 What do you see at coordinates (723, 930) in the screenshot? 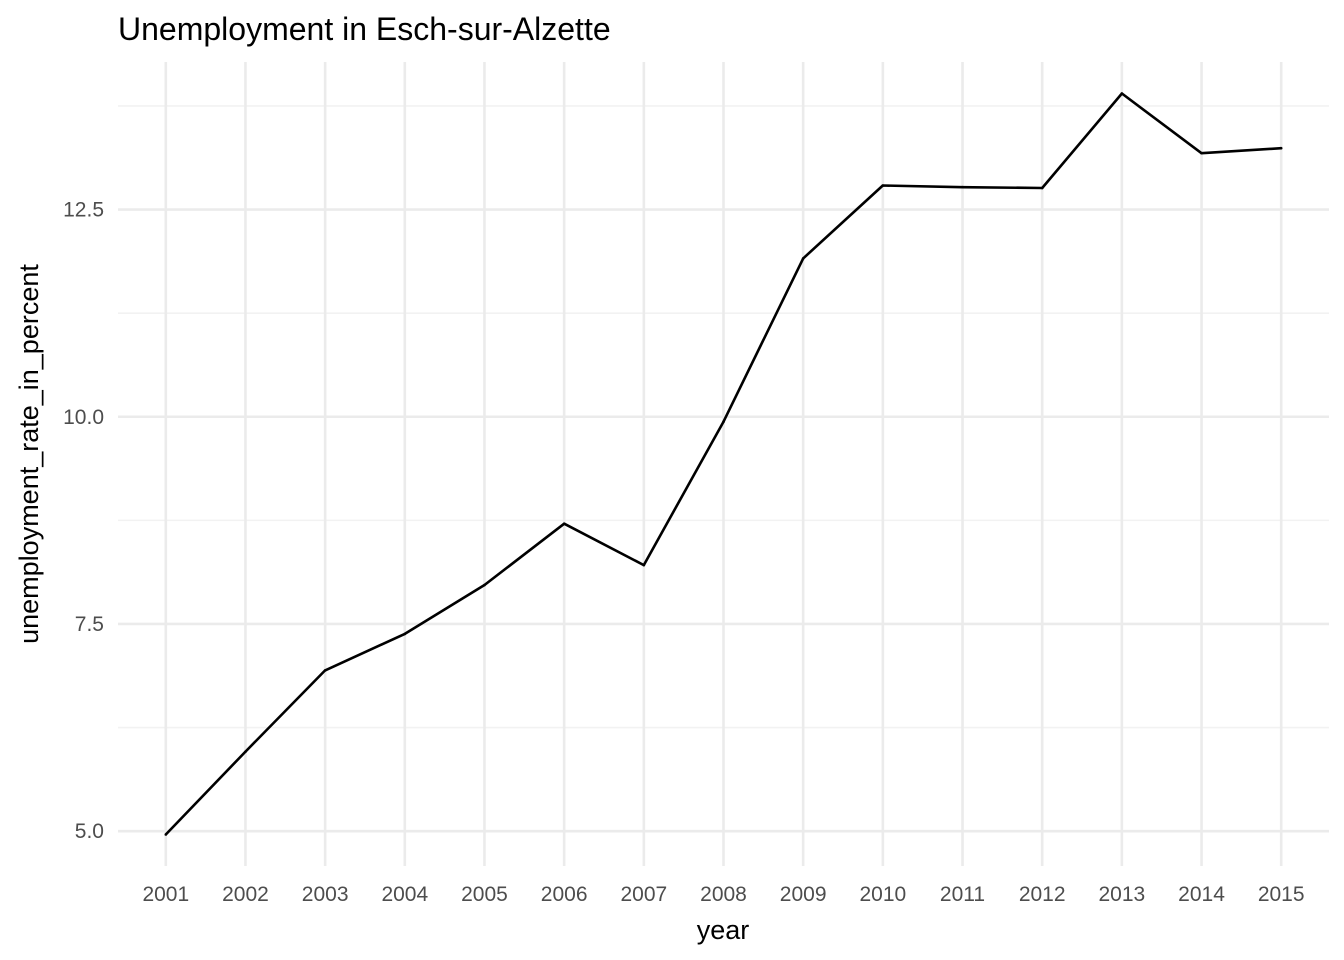
I see `x-axis-title: year` at bounding box center [723, 930].